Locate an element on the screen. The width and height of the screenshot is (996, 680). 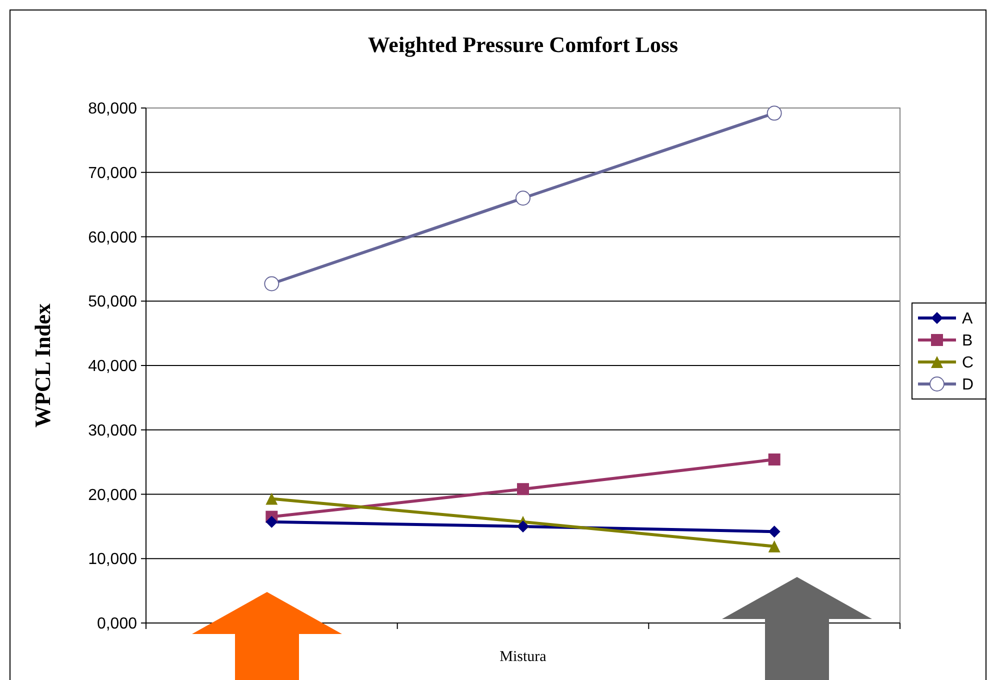
y-tick-label: 0,000 is located at coordinates (117, 624).